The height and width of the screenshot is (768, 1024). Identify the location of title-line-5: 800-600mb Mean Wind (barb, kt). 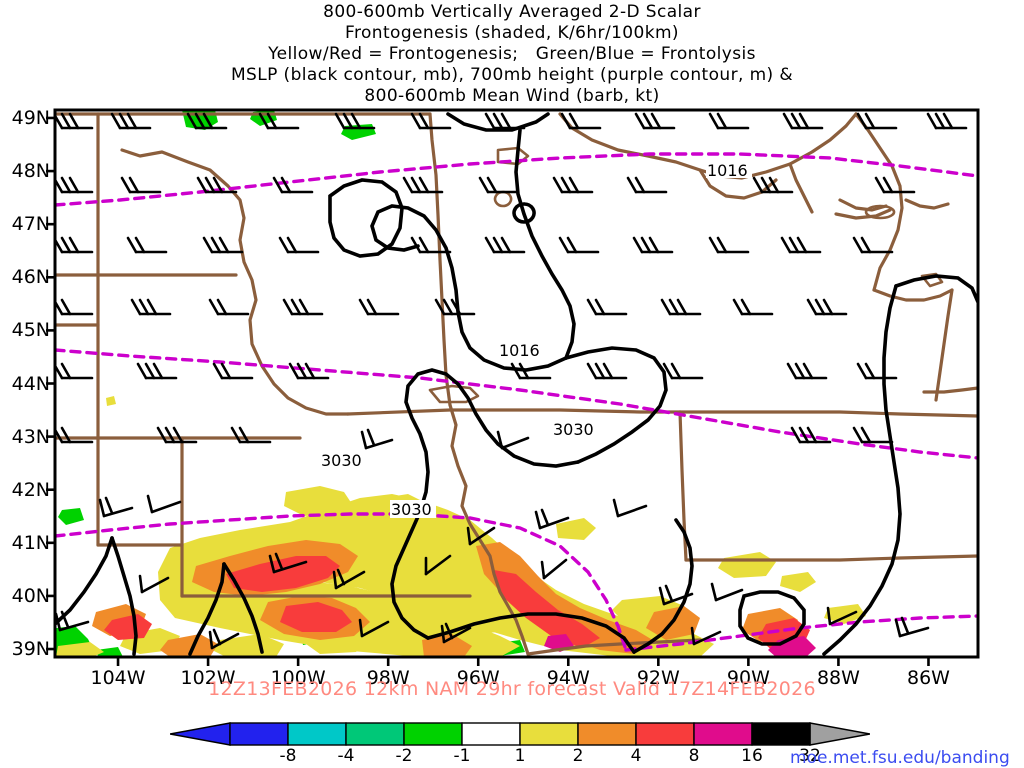
(512, 96).